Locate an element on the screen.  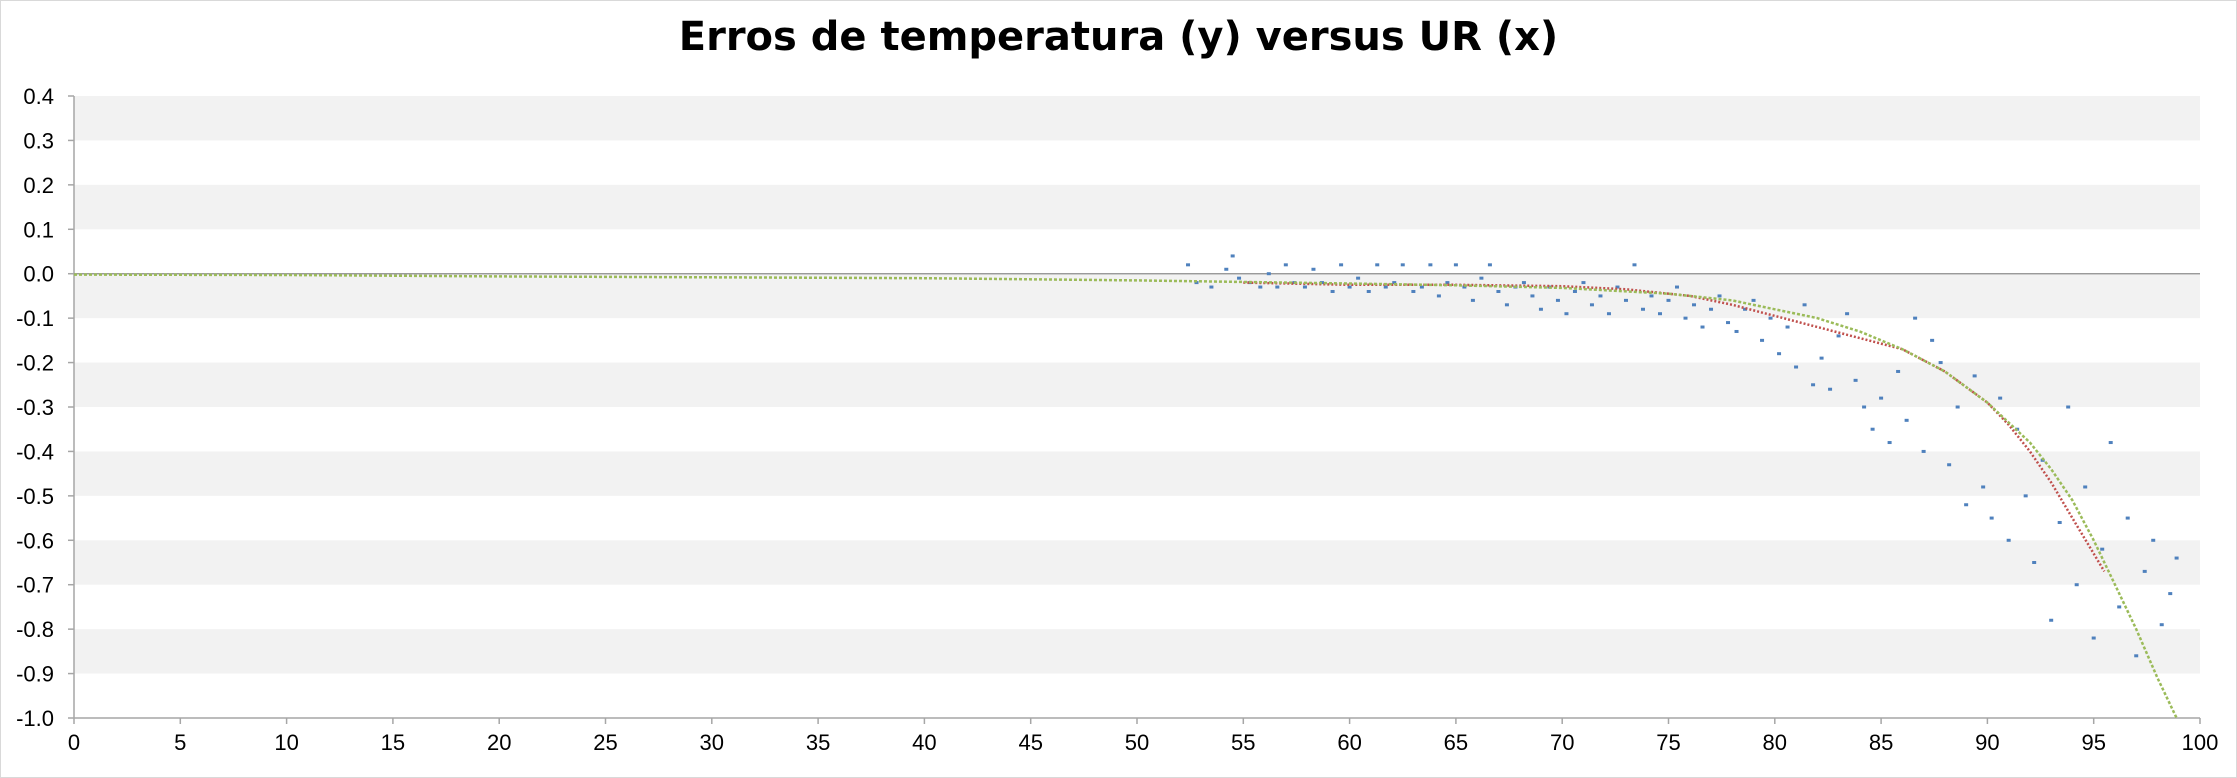
x-tick-label: 100 is located at coordinates (2200, 742).